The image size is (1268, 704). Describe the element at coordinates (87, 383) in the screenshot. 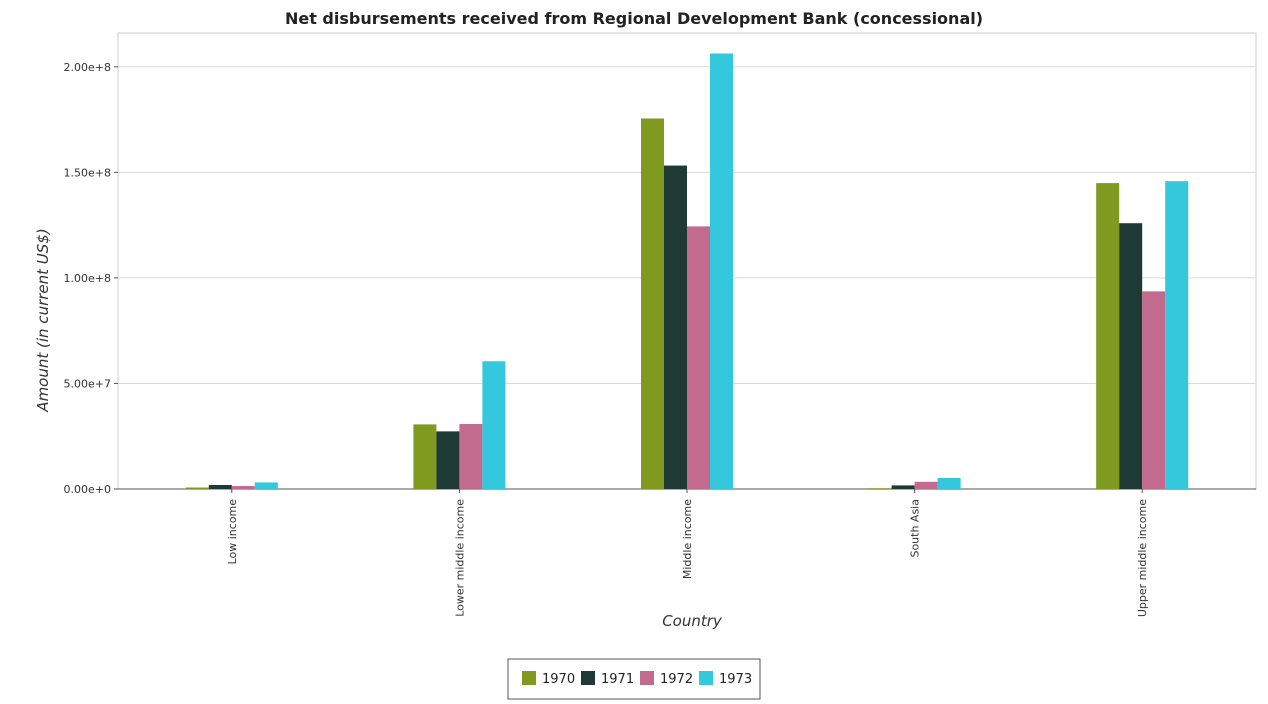

I see `y-tick-label: 5.00e+7` at that location.